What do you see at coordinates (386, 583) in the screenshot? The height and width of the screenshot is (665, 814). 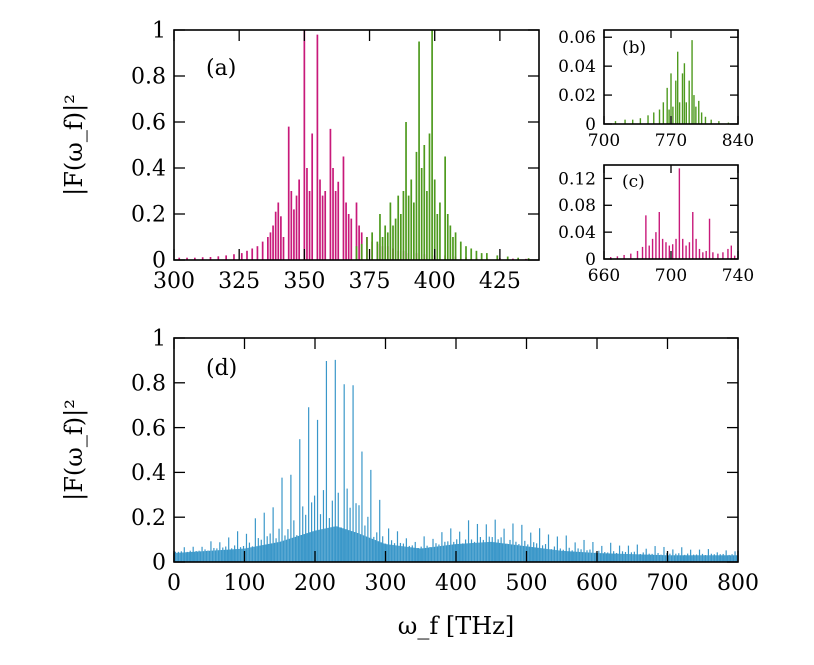 I see `xtick-label-d-3: 300` at bounding box center [386, 583].